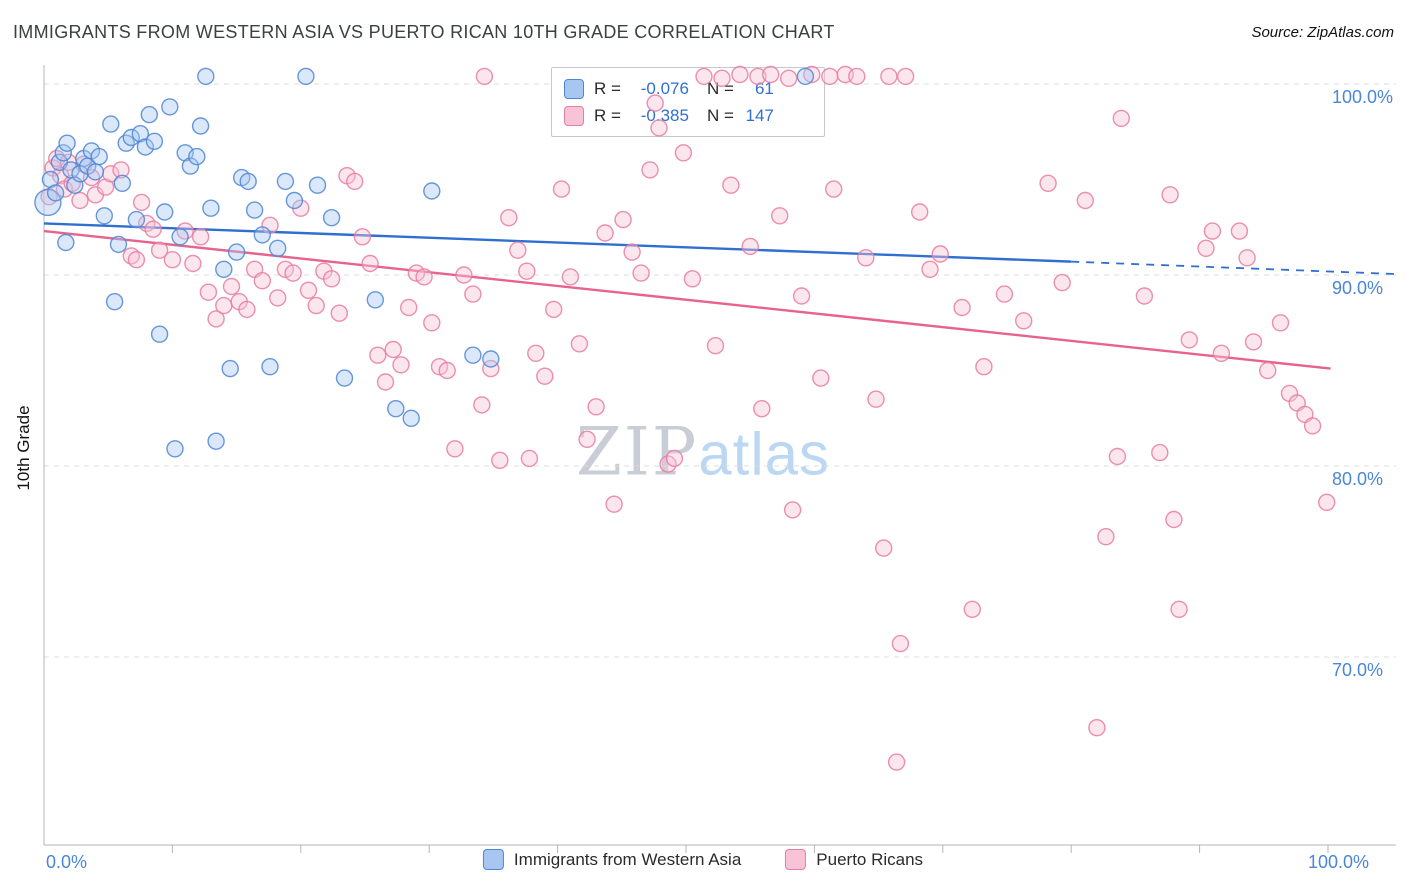 The height and width of the screenshot is (892, 1406). I want to click on r-value: -0.385, so click(664, 115).